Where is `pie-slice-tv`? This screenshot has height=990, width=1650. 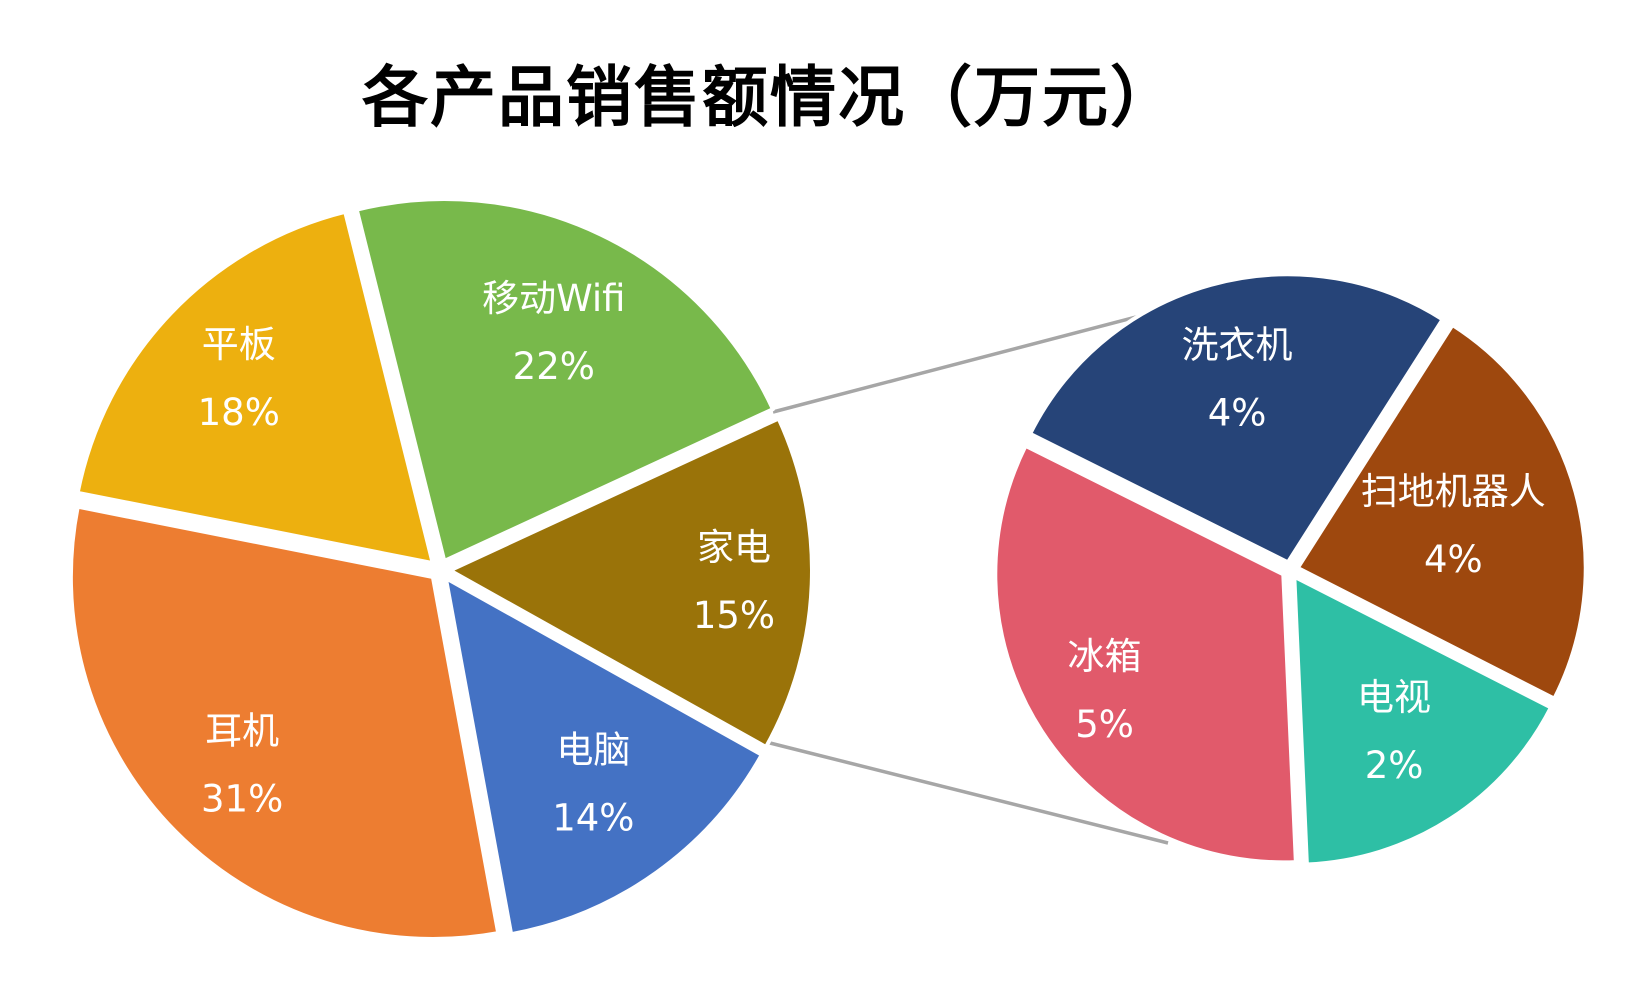
pie-slice-tv is located at coordinates (1422, 720).